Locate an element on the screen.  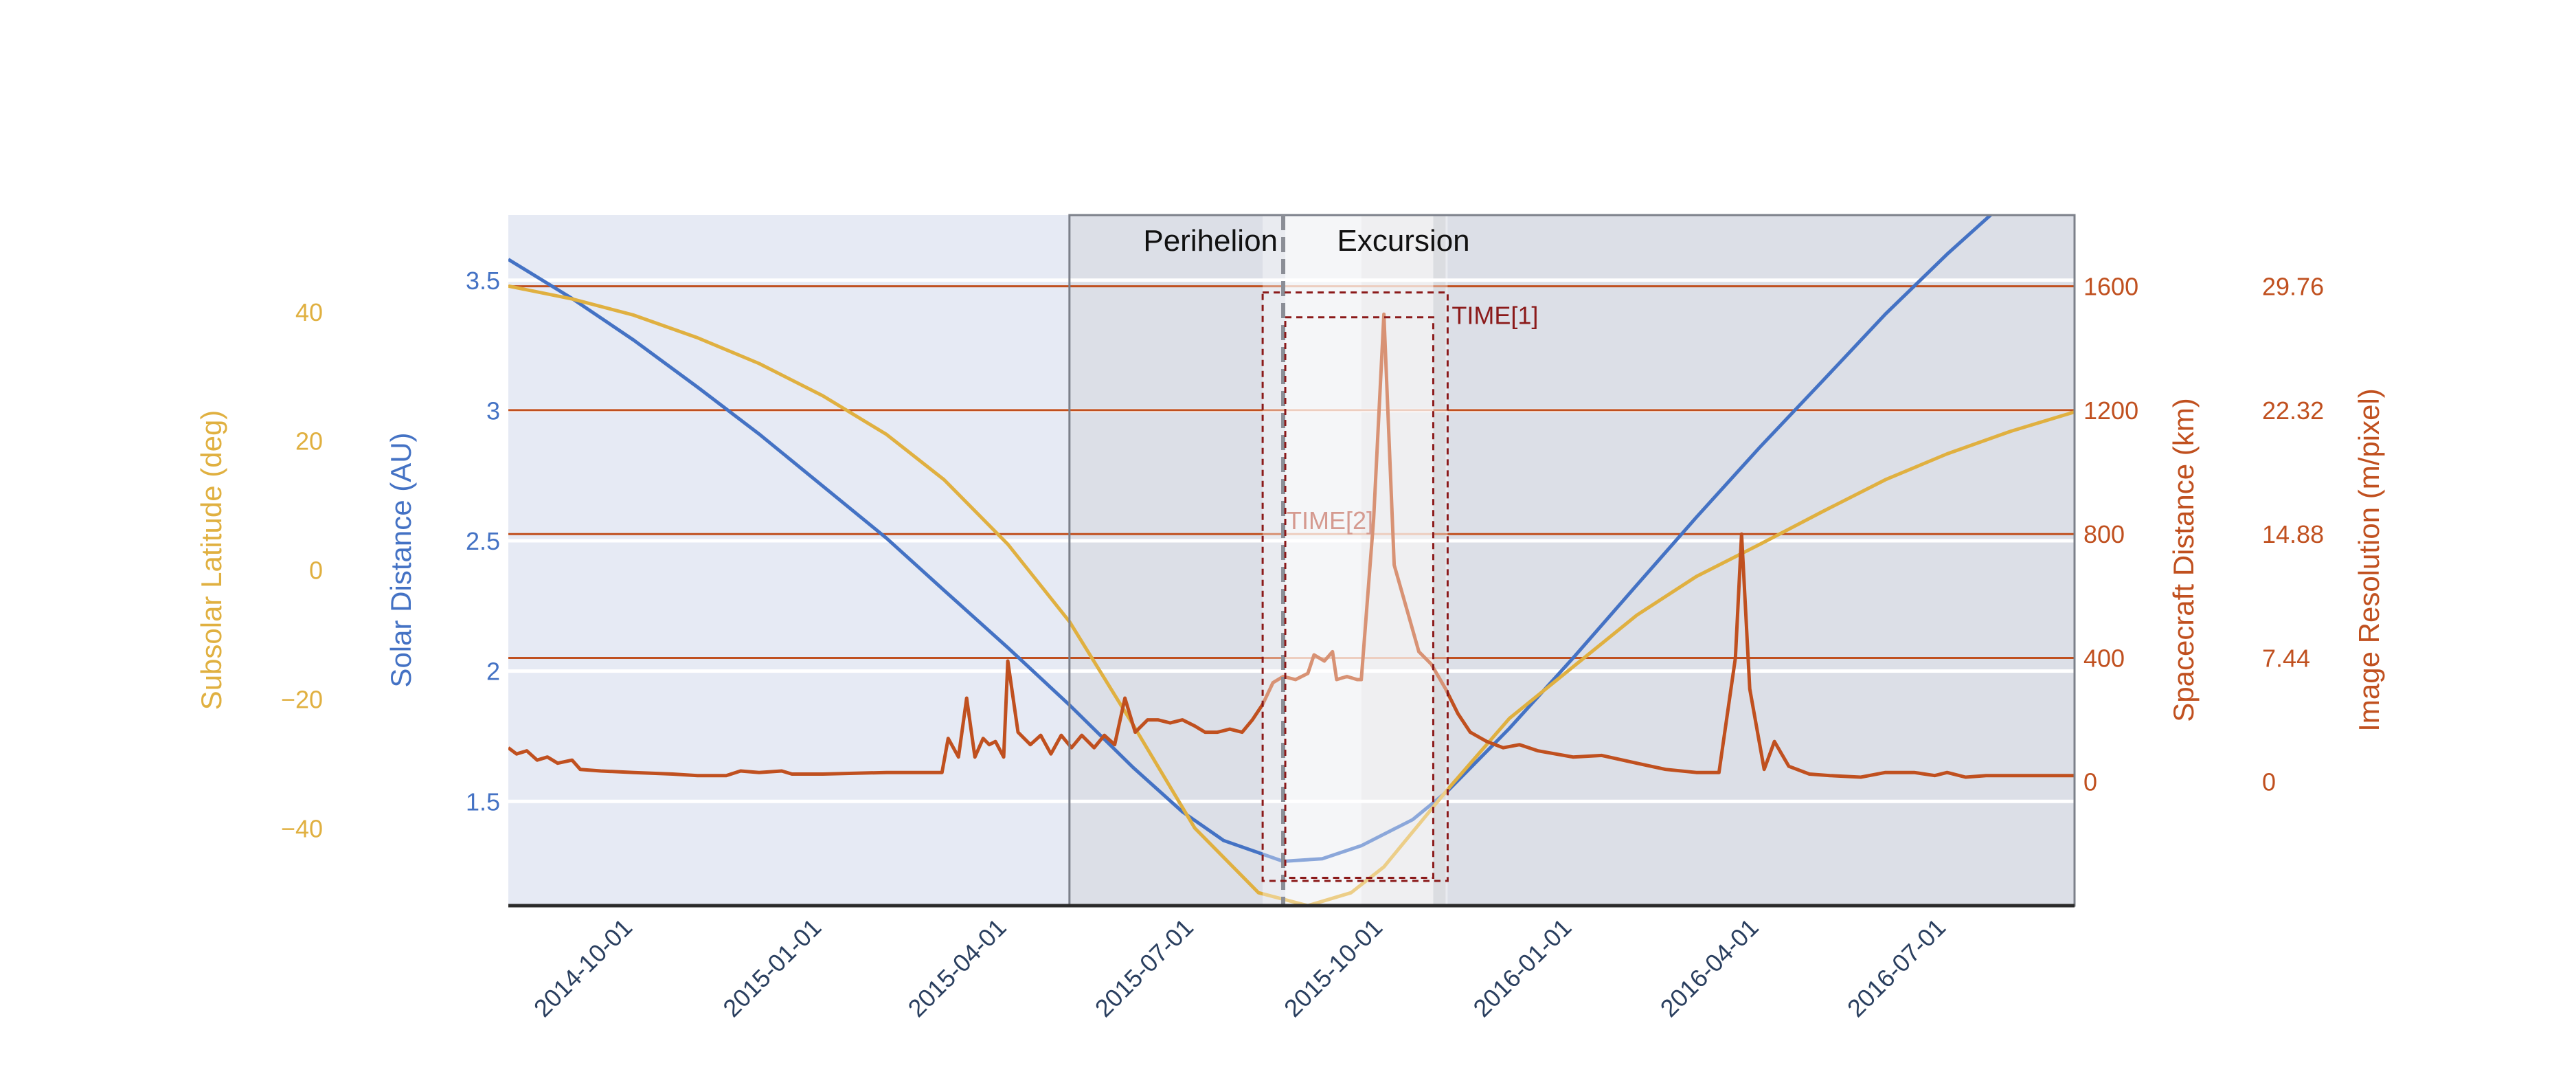
solar-distance-axis-title: Solar Distance (AU) is located at coordinates (401, 559).